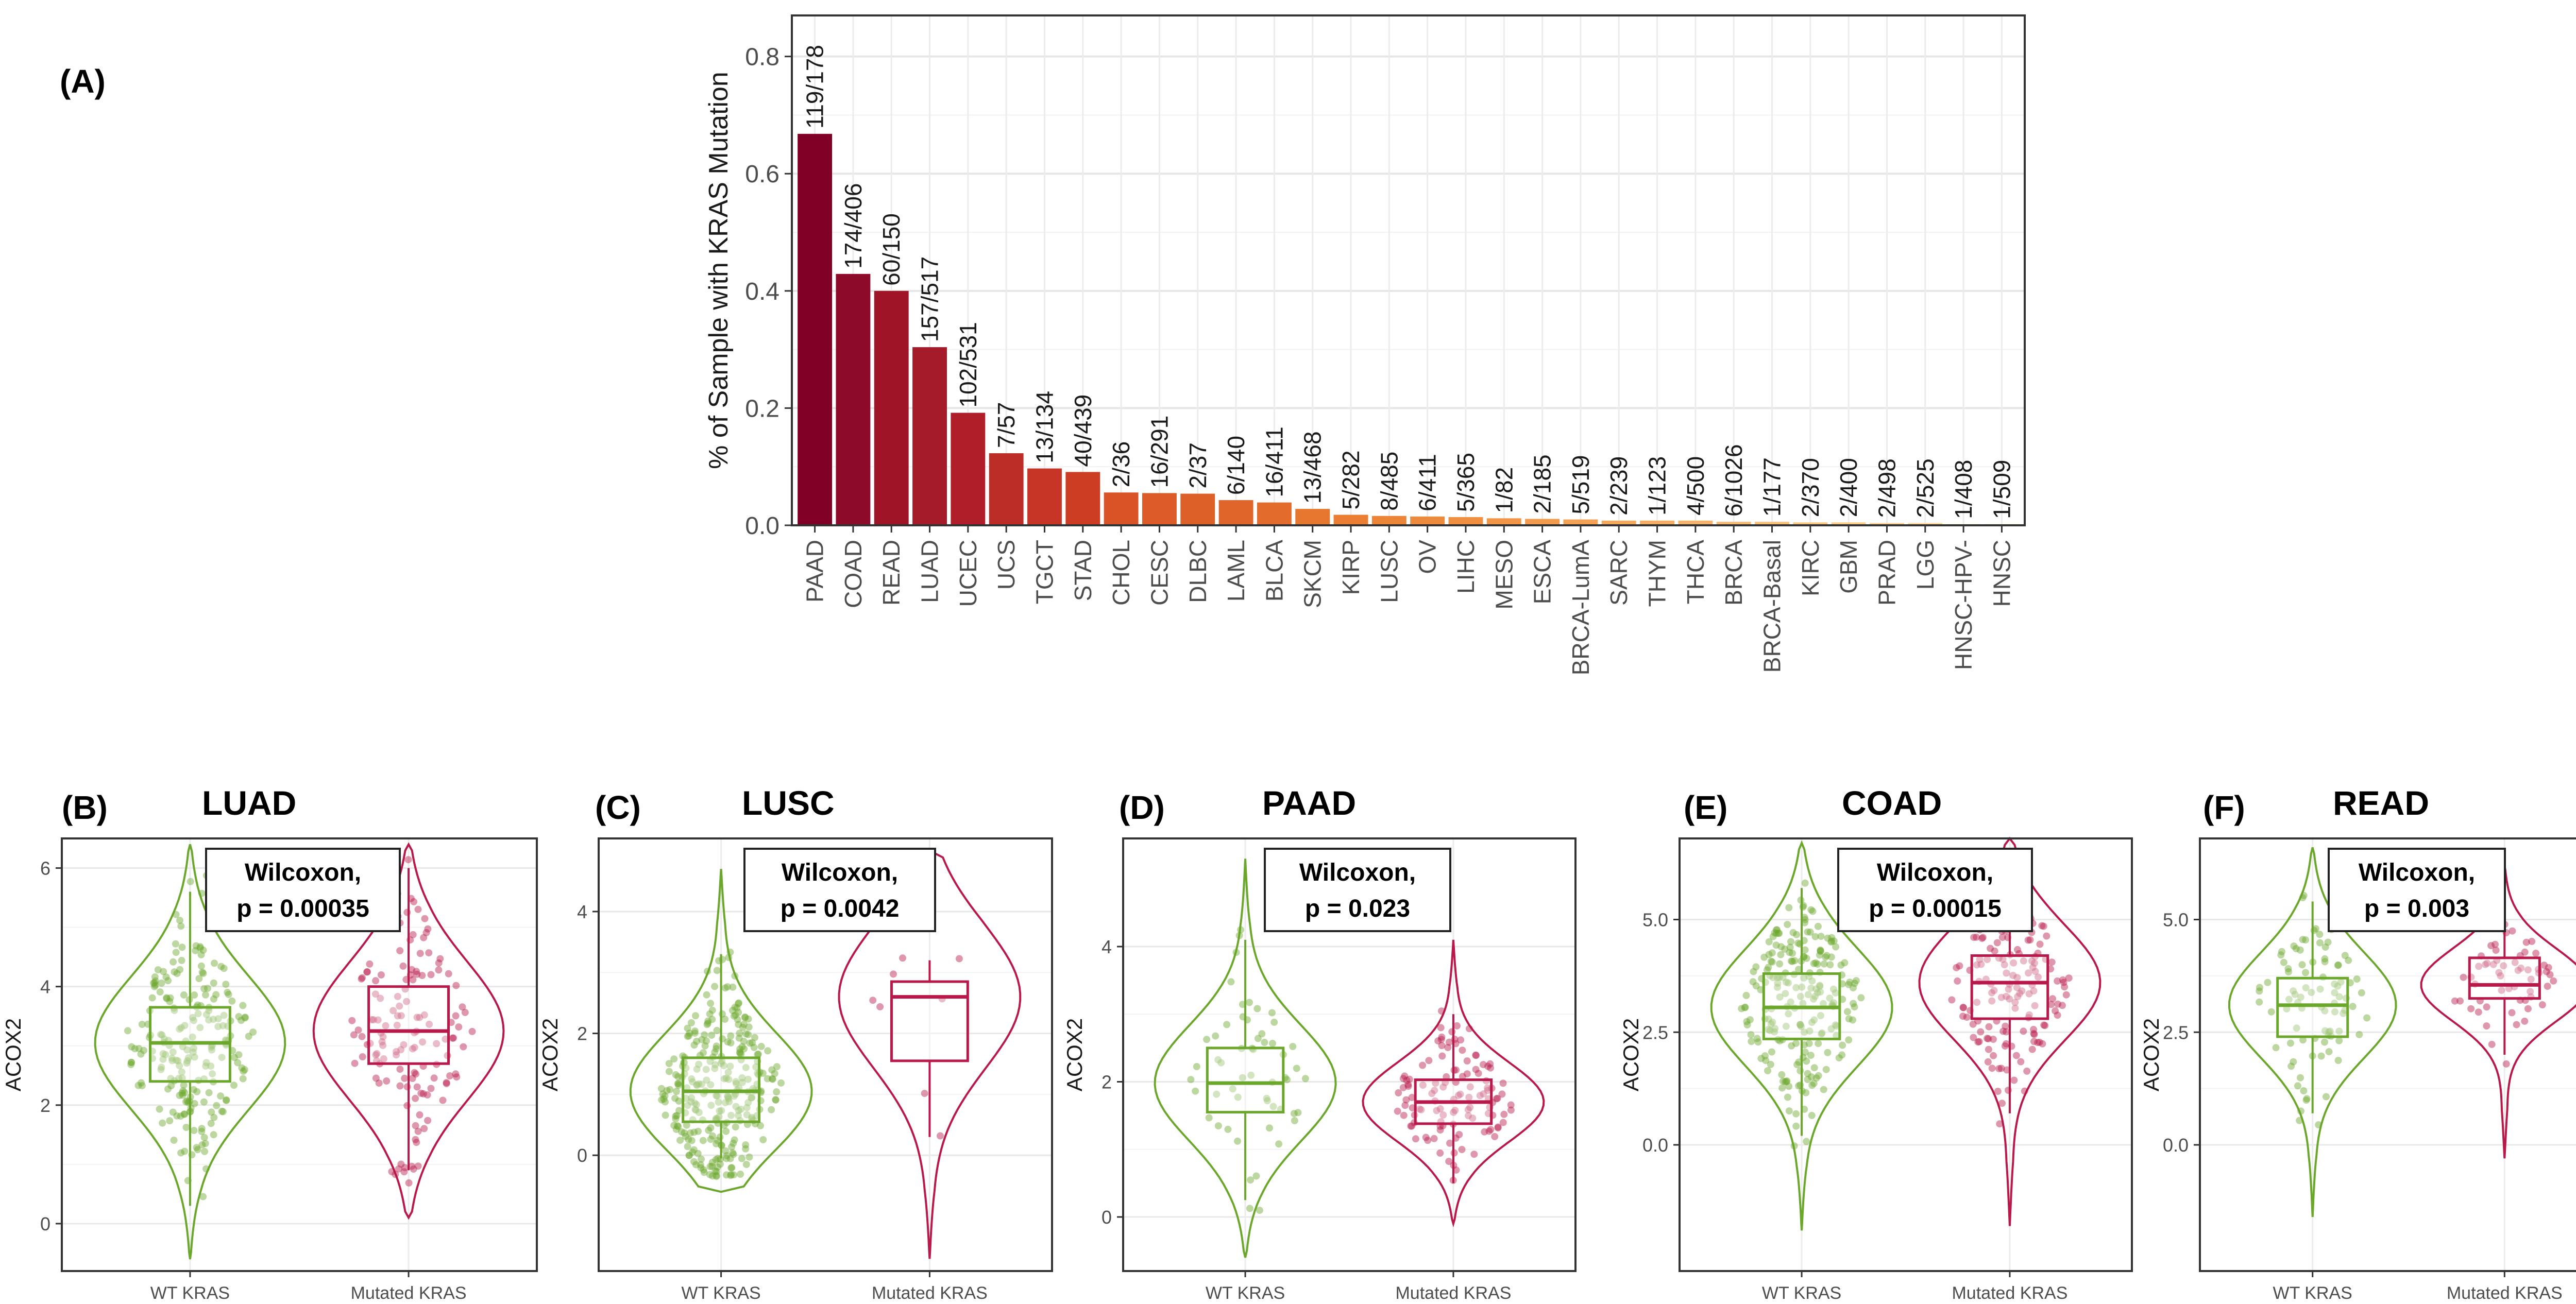  I want to click on panel-title: READ, so click(2381, 803).